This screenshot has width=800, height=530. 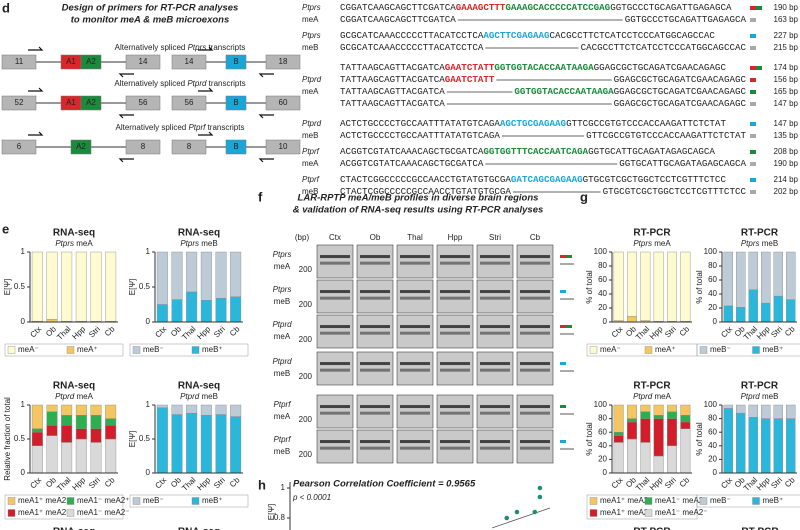 I want to click on product-size: 147 bp, so click(x=786, y=123).